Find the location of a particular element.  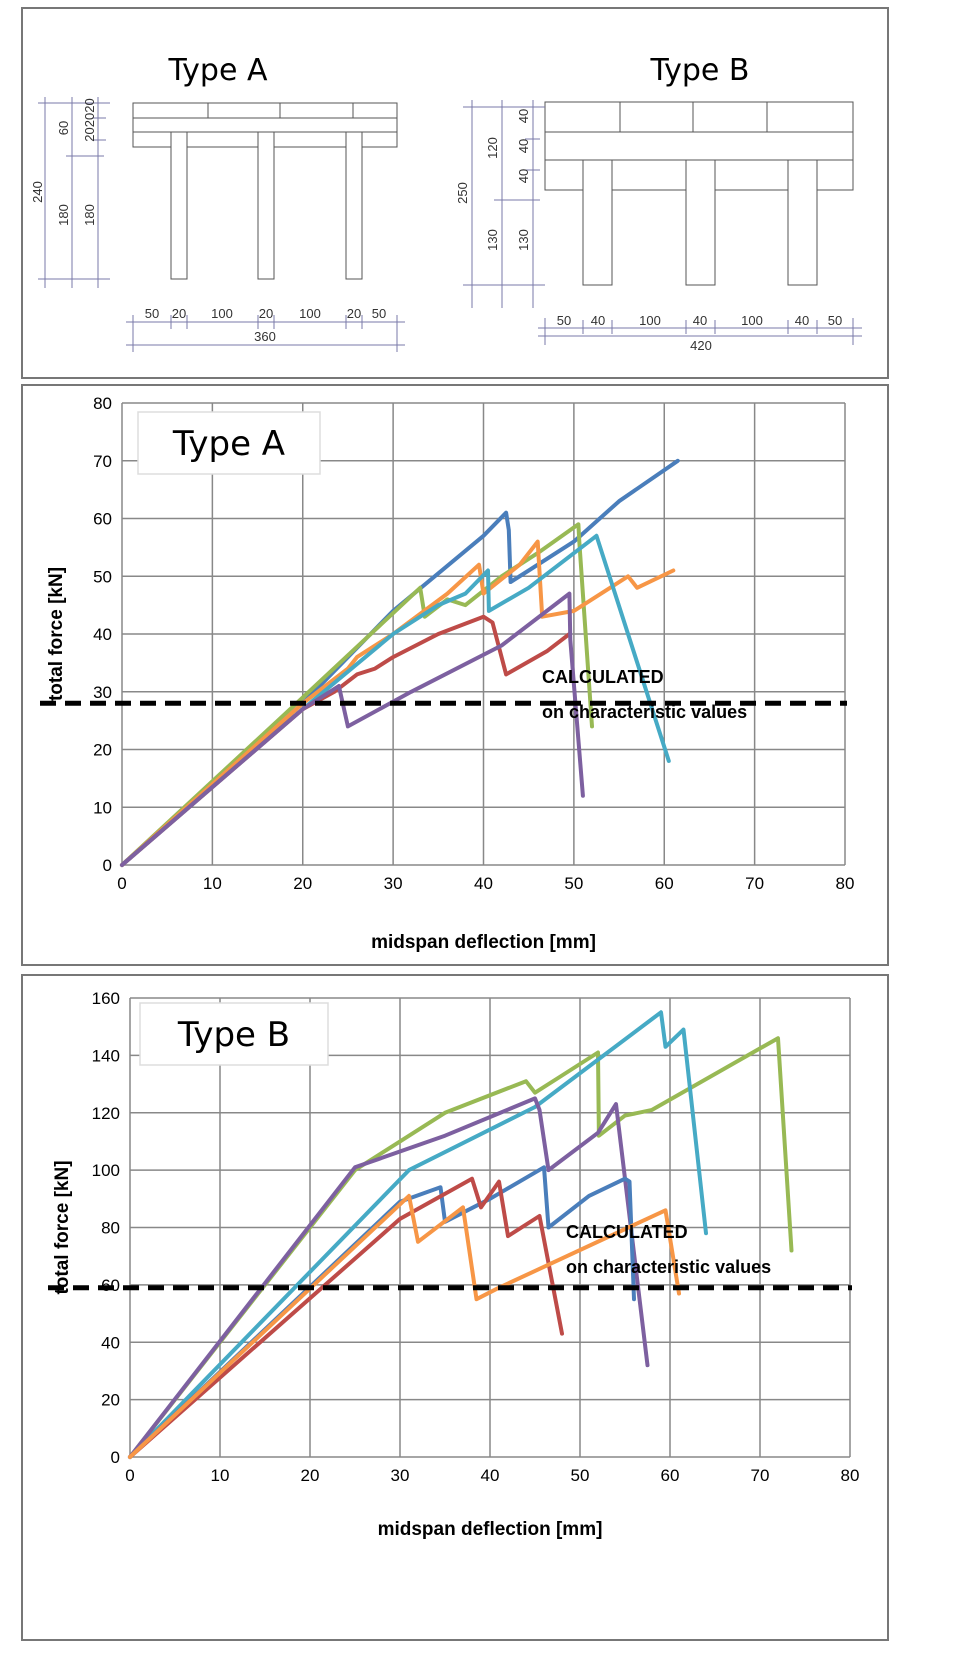

type-a-dimension-lines is located at coordinates (221, 224).